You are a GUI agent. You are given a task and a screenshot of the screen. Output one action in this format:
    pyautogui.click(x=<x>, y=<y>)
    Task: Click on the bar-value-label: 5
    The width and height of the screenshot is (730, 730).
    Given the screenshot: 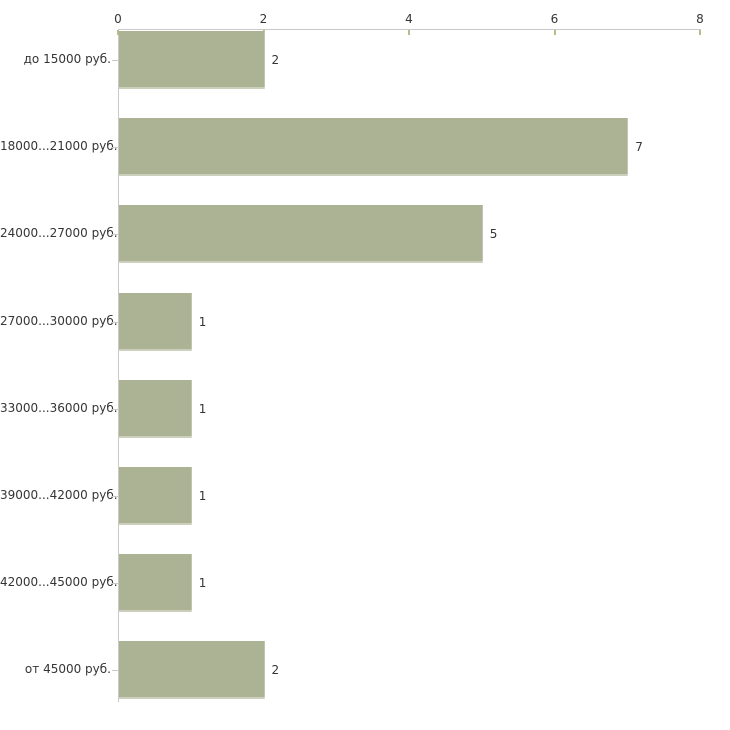 What is the action you would take?
    pyautogui.click(x=493, y=234)
    